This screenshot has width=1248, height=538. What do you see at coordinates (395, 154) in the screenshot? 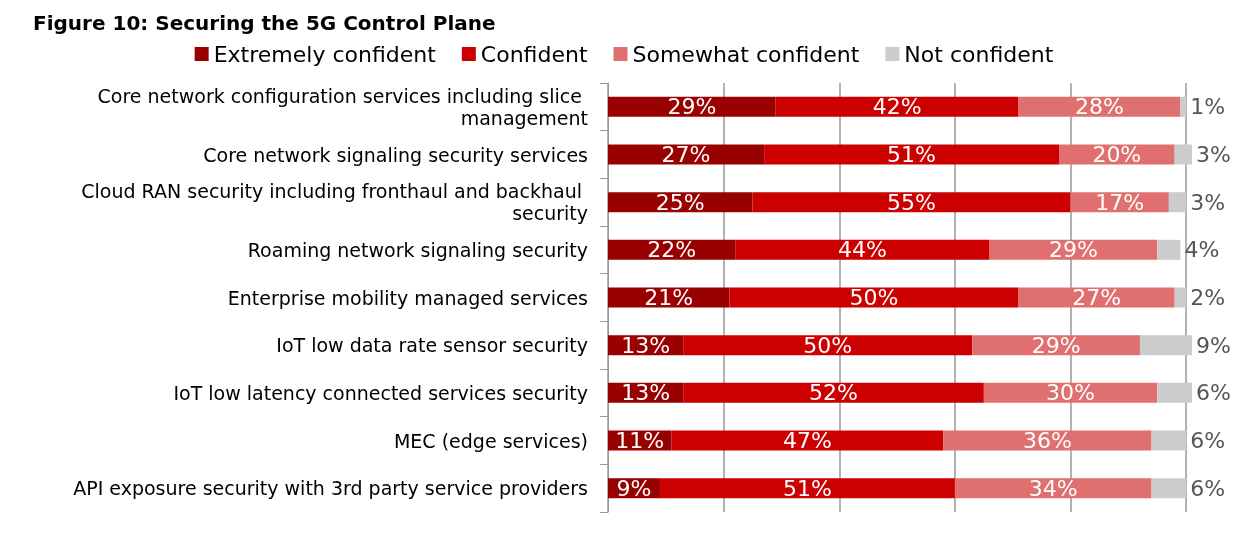
I see `y-tick-label: Core network signaling security services` at bounding box center [395, 154].